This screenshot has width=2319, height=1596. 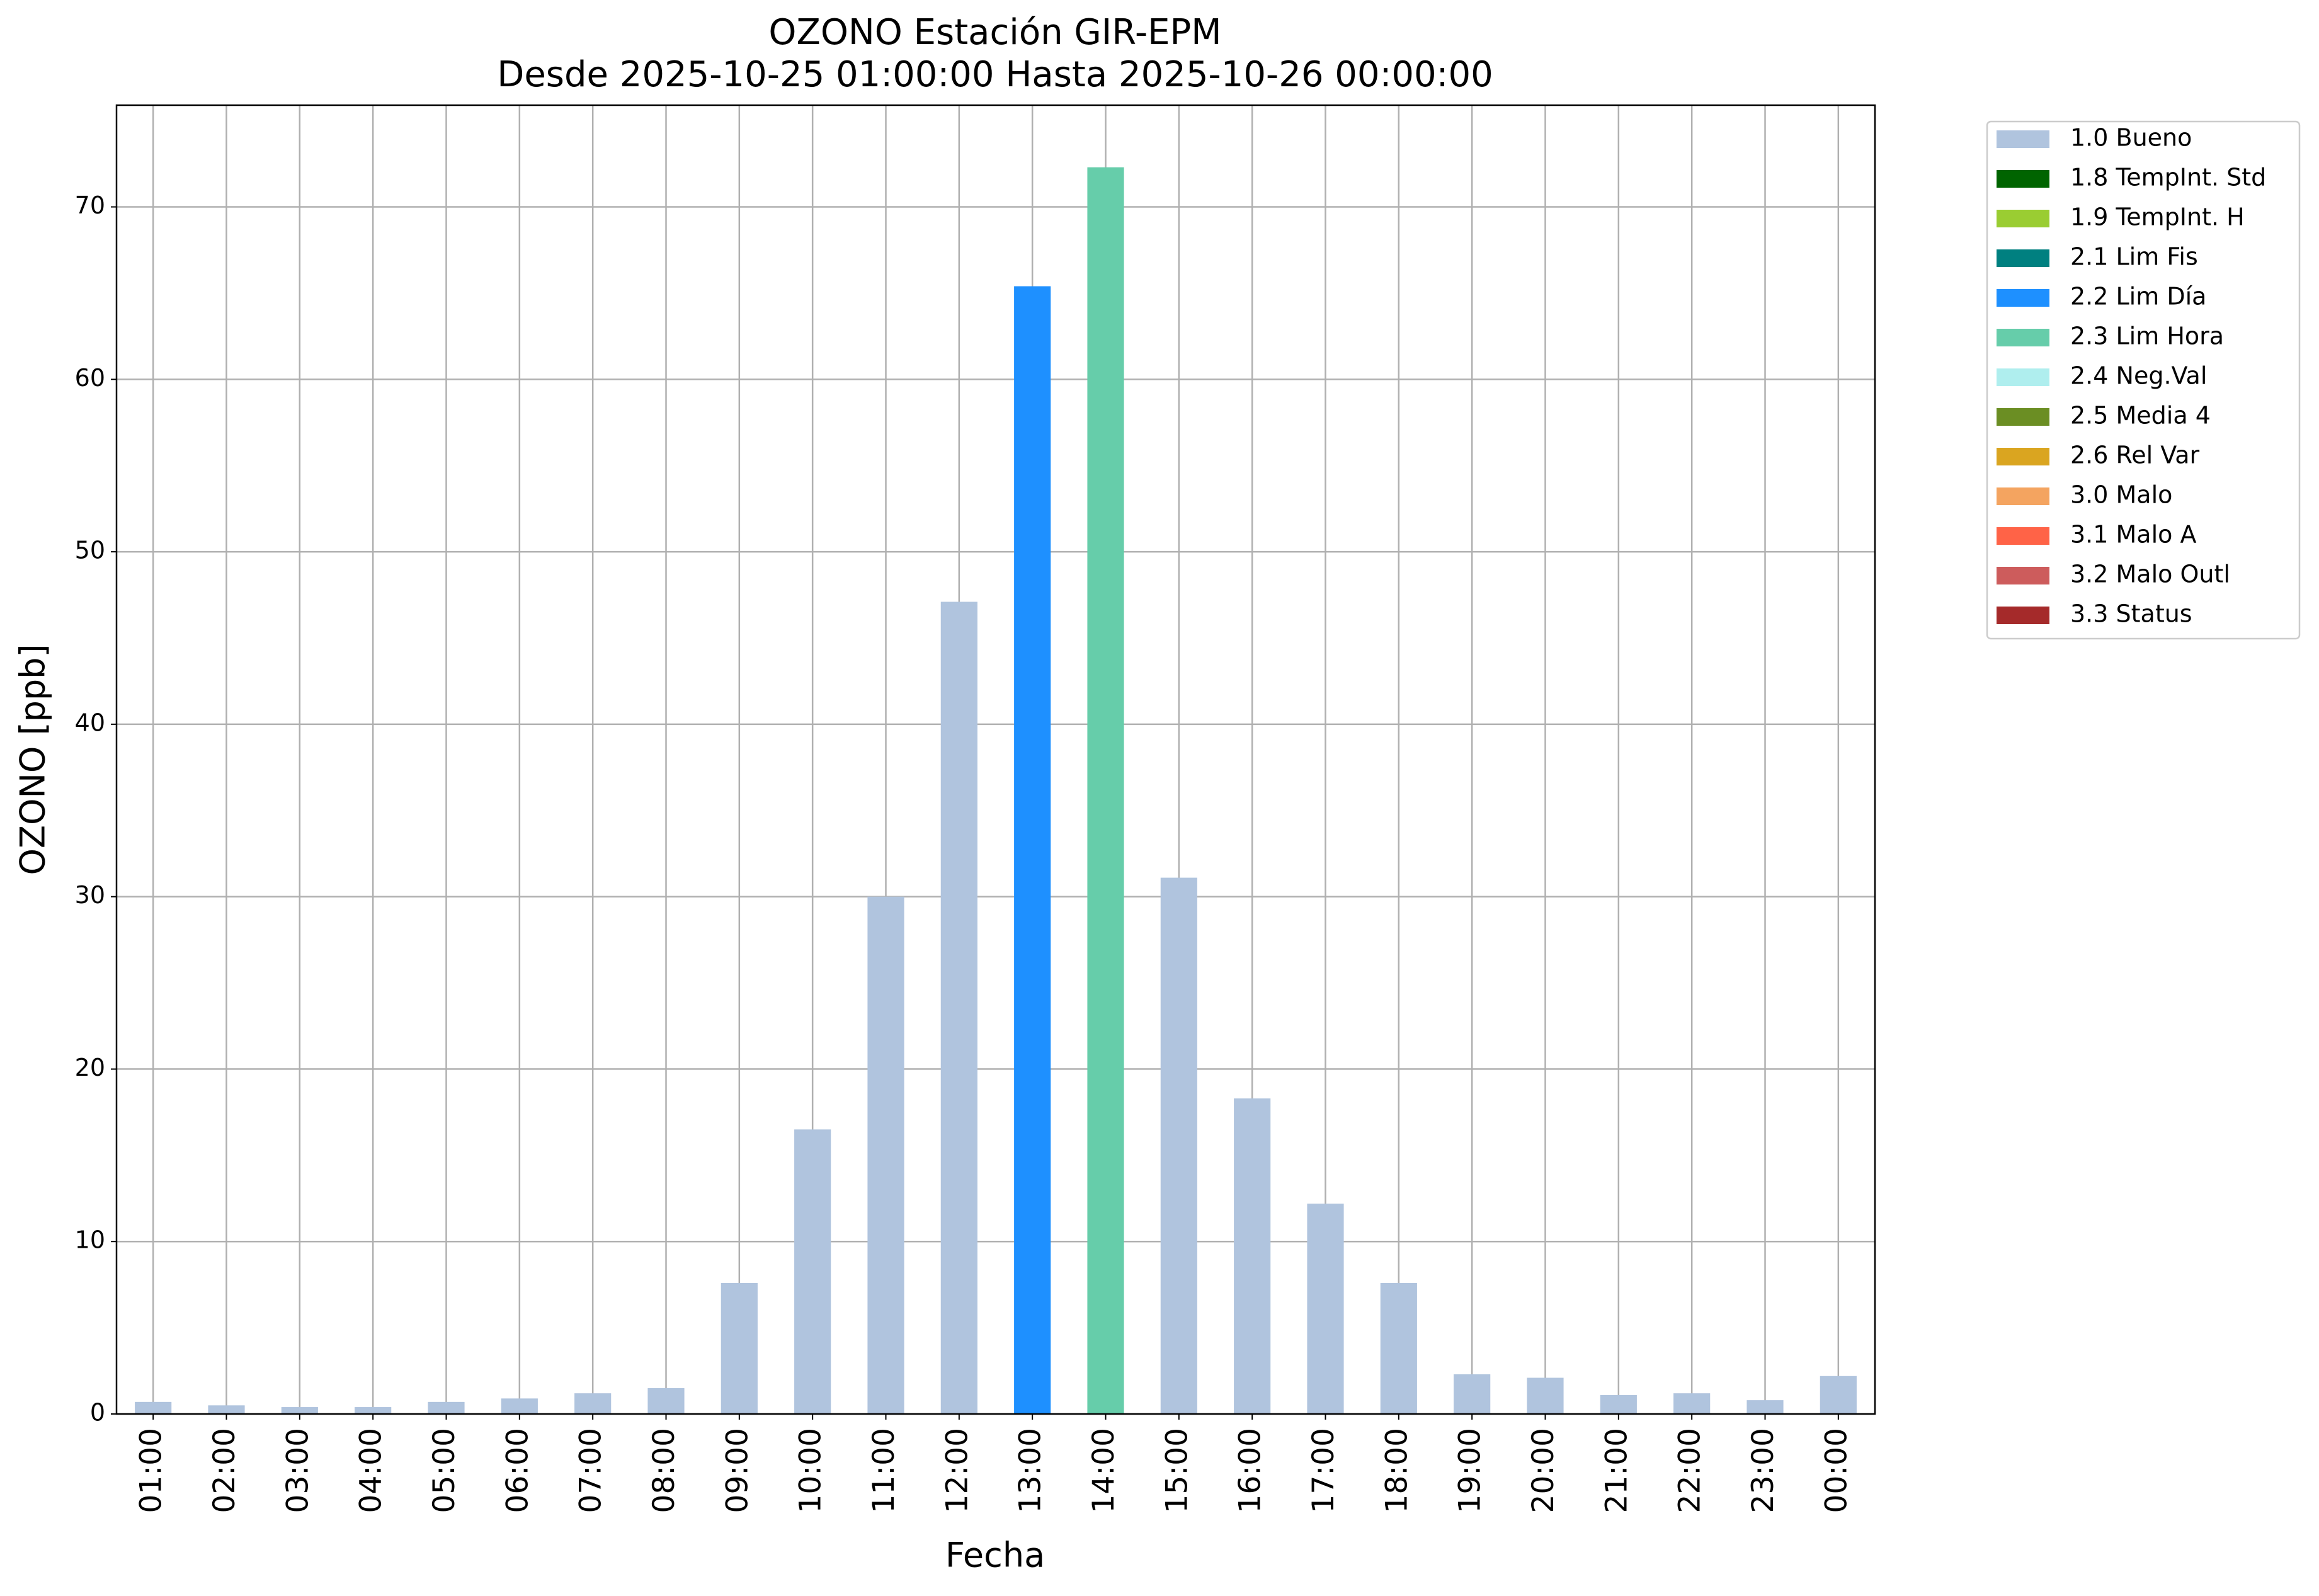 What do you see at coordinates (517, 1470) in the screenshot?
I see `x-tick-label: 06:00` at bounding box center [517, 1470].